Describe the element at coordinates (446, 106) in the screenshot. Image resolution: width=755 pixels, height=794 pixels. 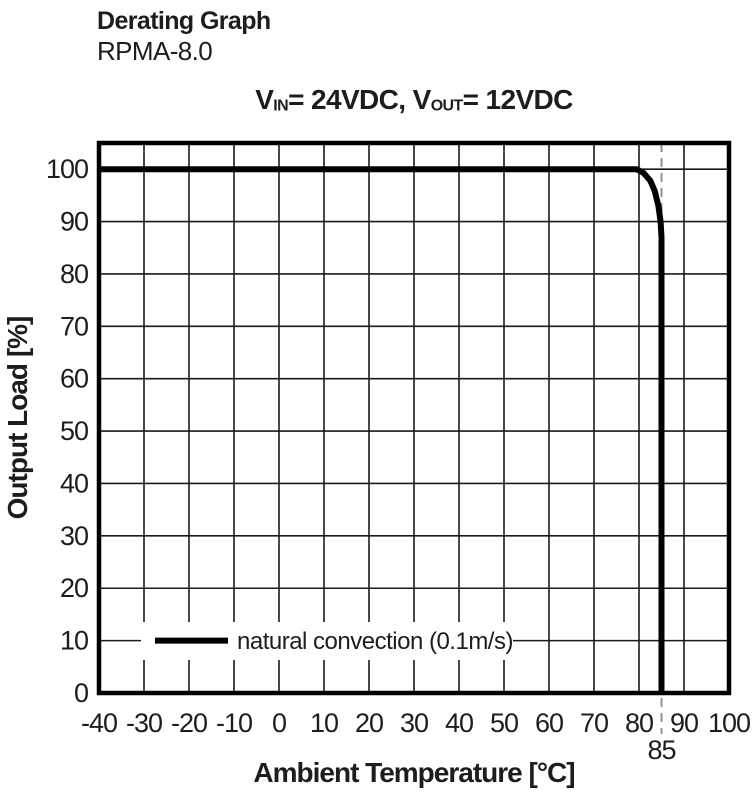
I see `chart-title-subscript: OUT` at that location.